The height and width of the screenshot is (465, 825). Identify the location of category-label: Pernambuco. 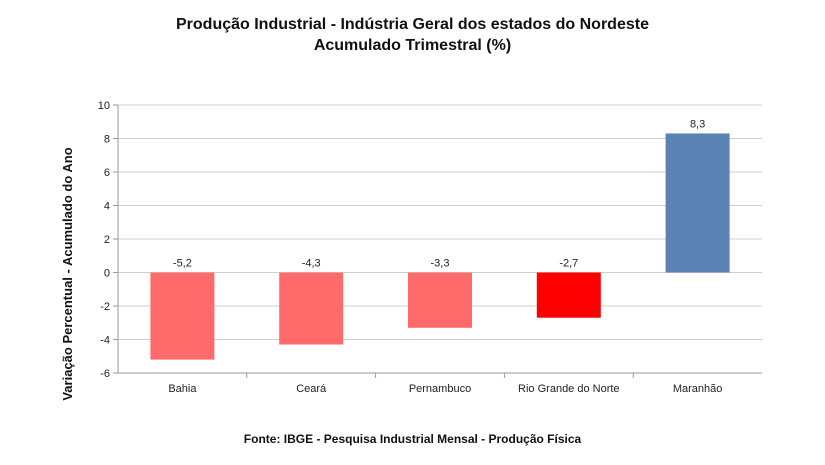
(440, 389).